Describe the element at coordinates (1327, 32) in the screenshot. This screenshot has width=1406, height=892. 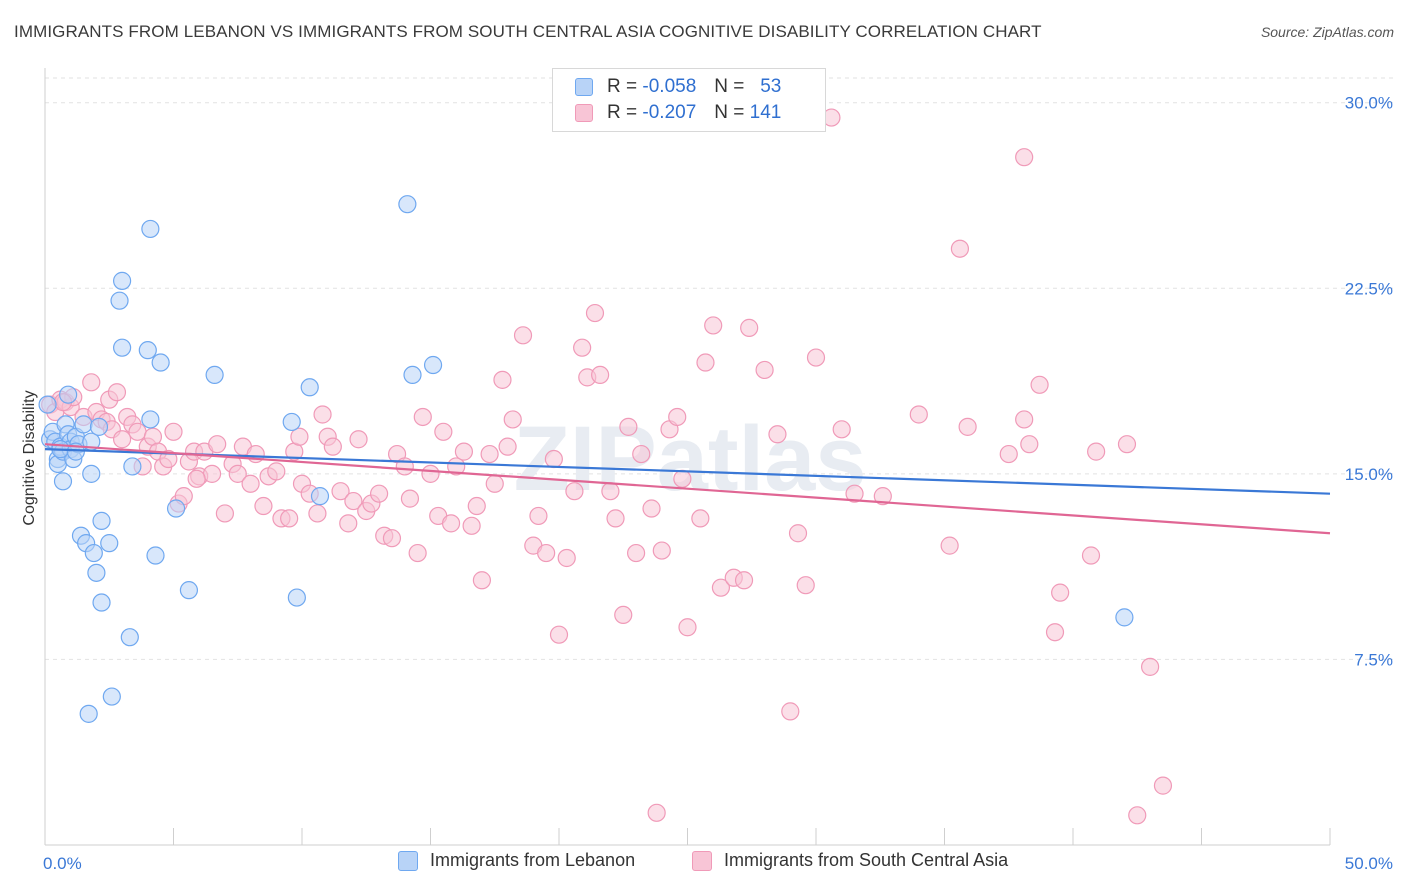
I see `source-label: Source: ZipAtlas.com` at that location.